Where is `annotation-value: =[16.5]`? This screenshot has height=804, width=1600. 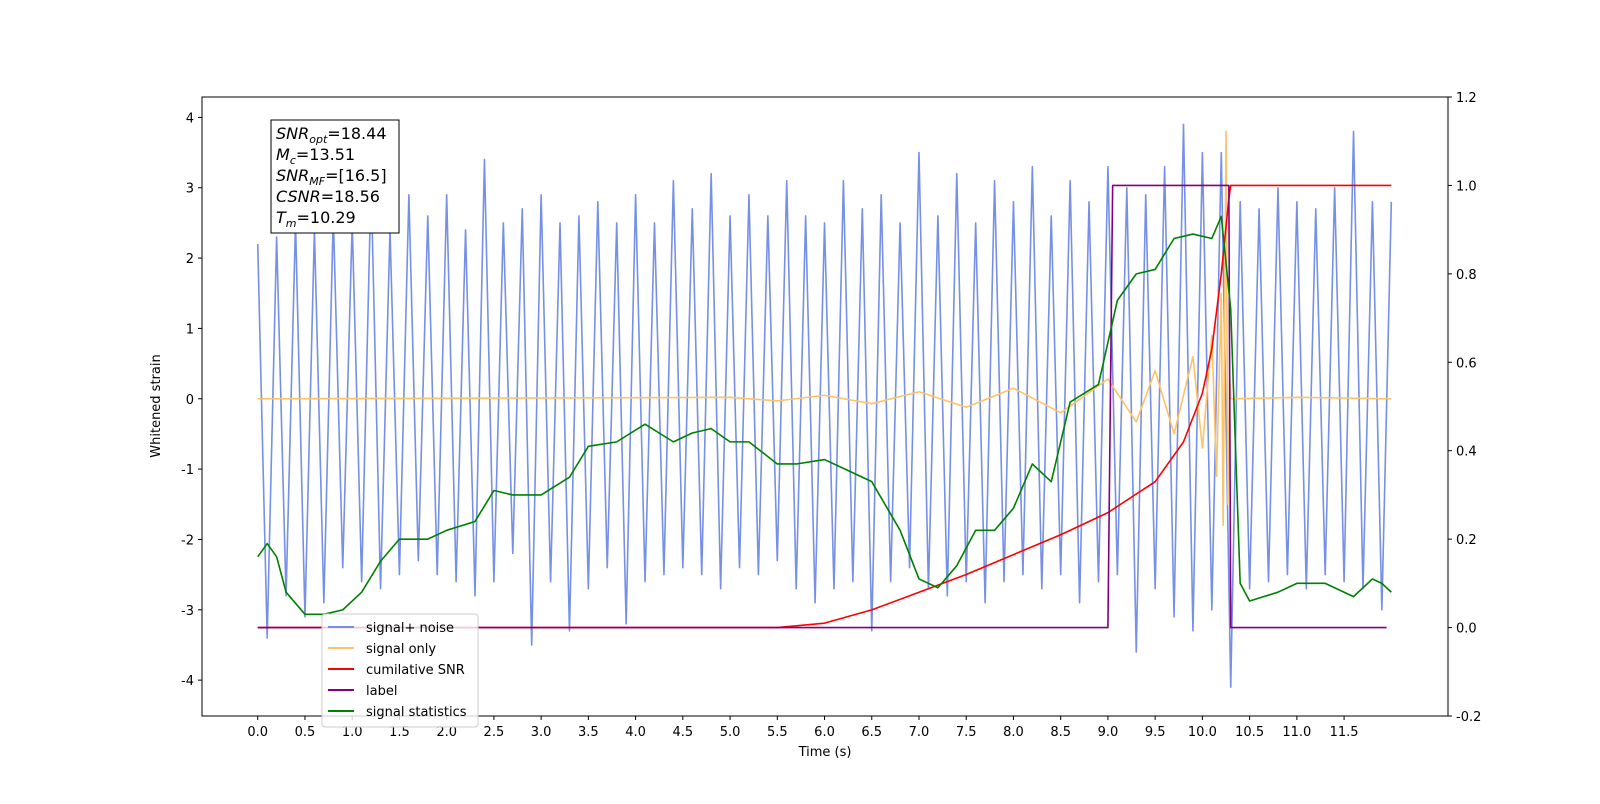 annotation-value: =[16.5] is located at coordinates (356, 175).